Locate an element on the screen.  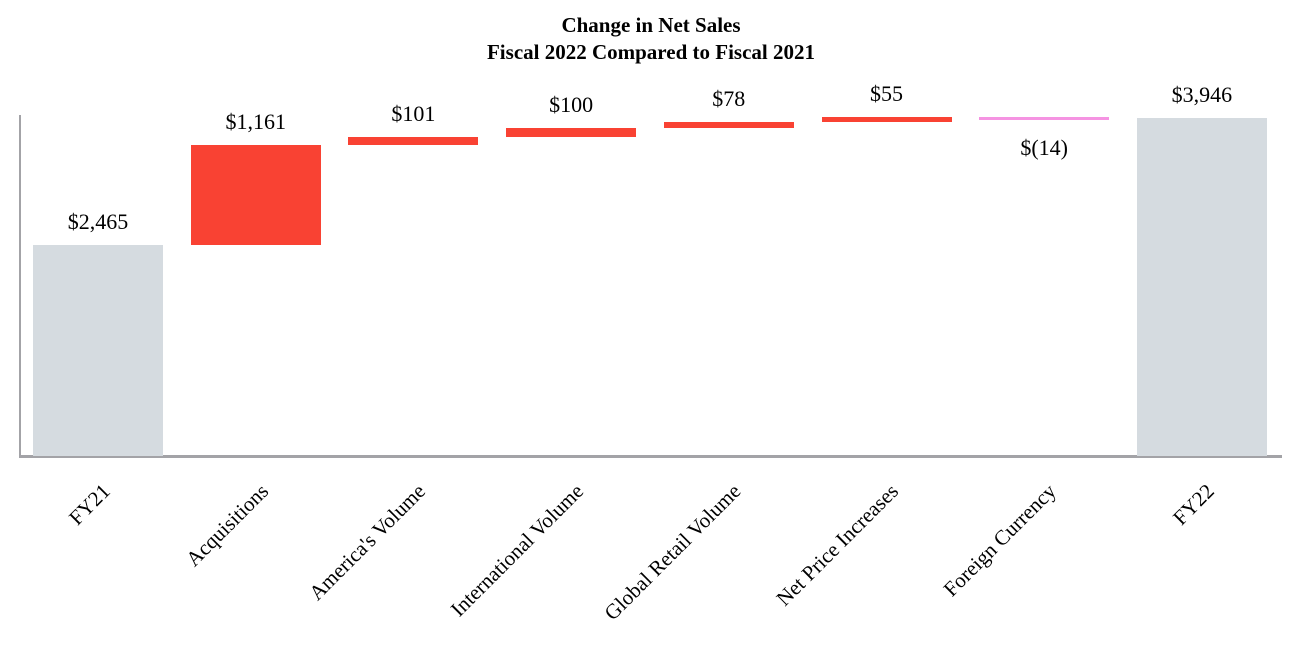
x-label-foreign-currency: Foreign Currency is located at coordinates (1000, 540).